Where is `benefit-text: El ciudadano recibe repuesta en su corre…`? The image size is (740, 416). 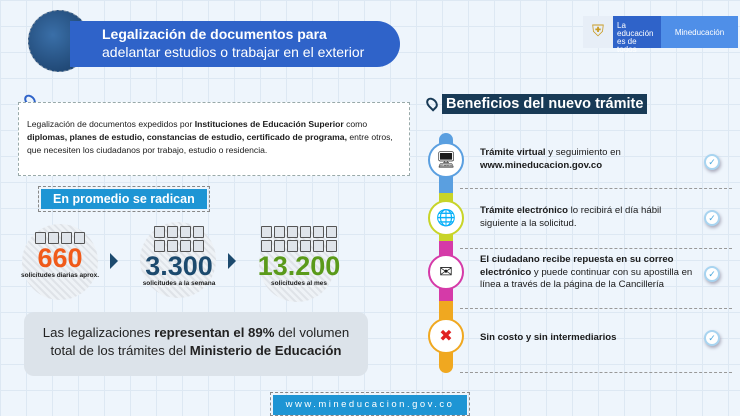 benefit-text: El ciudadano recibe repuesta en su corre… is located at coordinates (586, 272).